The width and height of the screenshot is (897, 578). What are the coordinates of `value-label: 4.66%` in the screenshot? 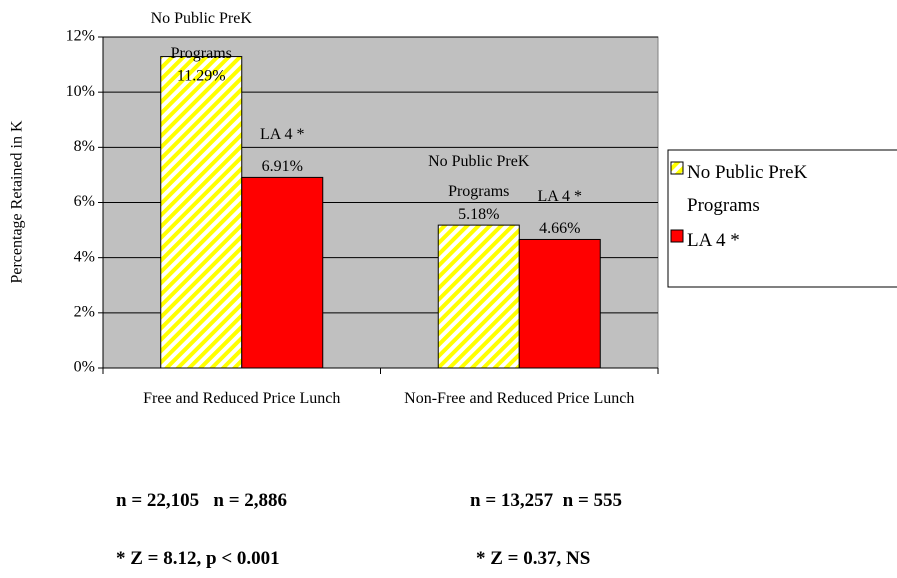 It's located at (559, 228).